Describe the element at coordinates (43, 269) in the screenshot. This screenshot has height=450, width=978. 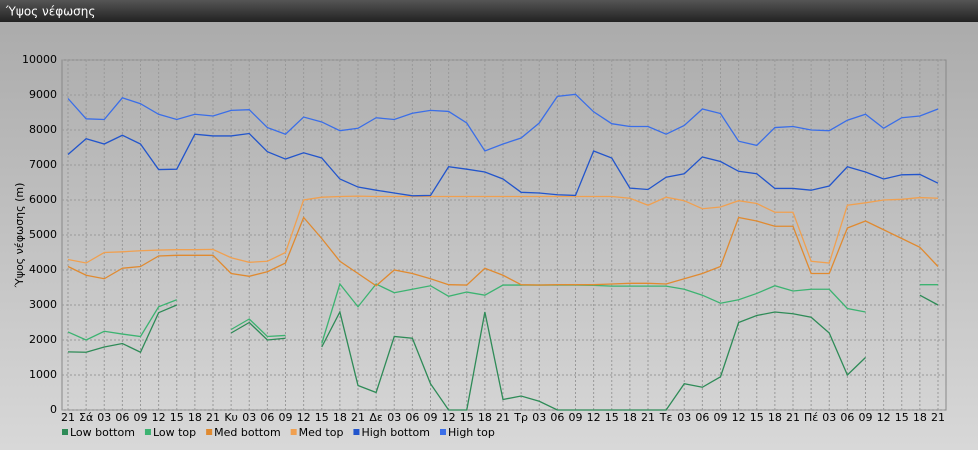
I see `y-tick-label: 4000` at that location.